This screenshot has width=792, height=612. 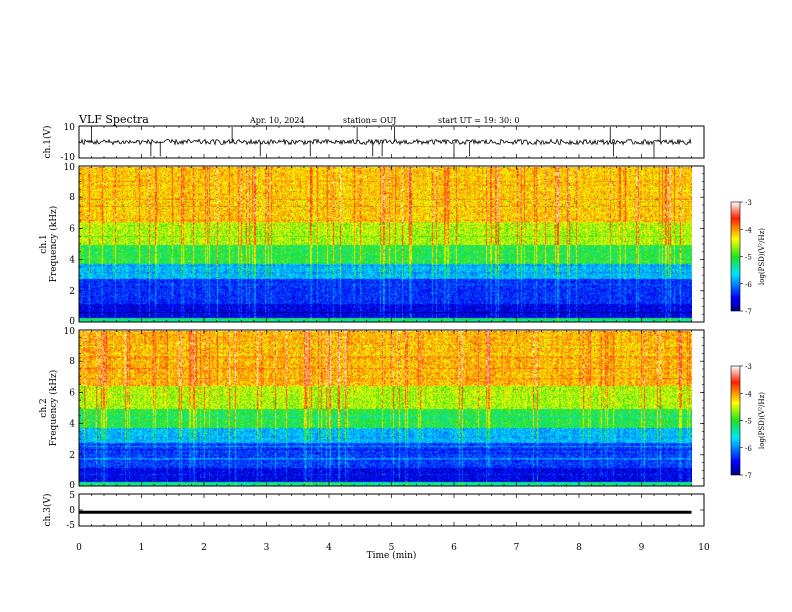 What do you see at coordinates (44, 407) in the screenshot?
I see `y-axis-label: ch.2` at bounding box center [44, 407].